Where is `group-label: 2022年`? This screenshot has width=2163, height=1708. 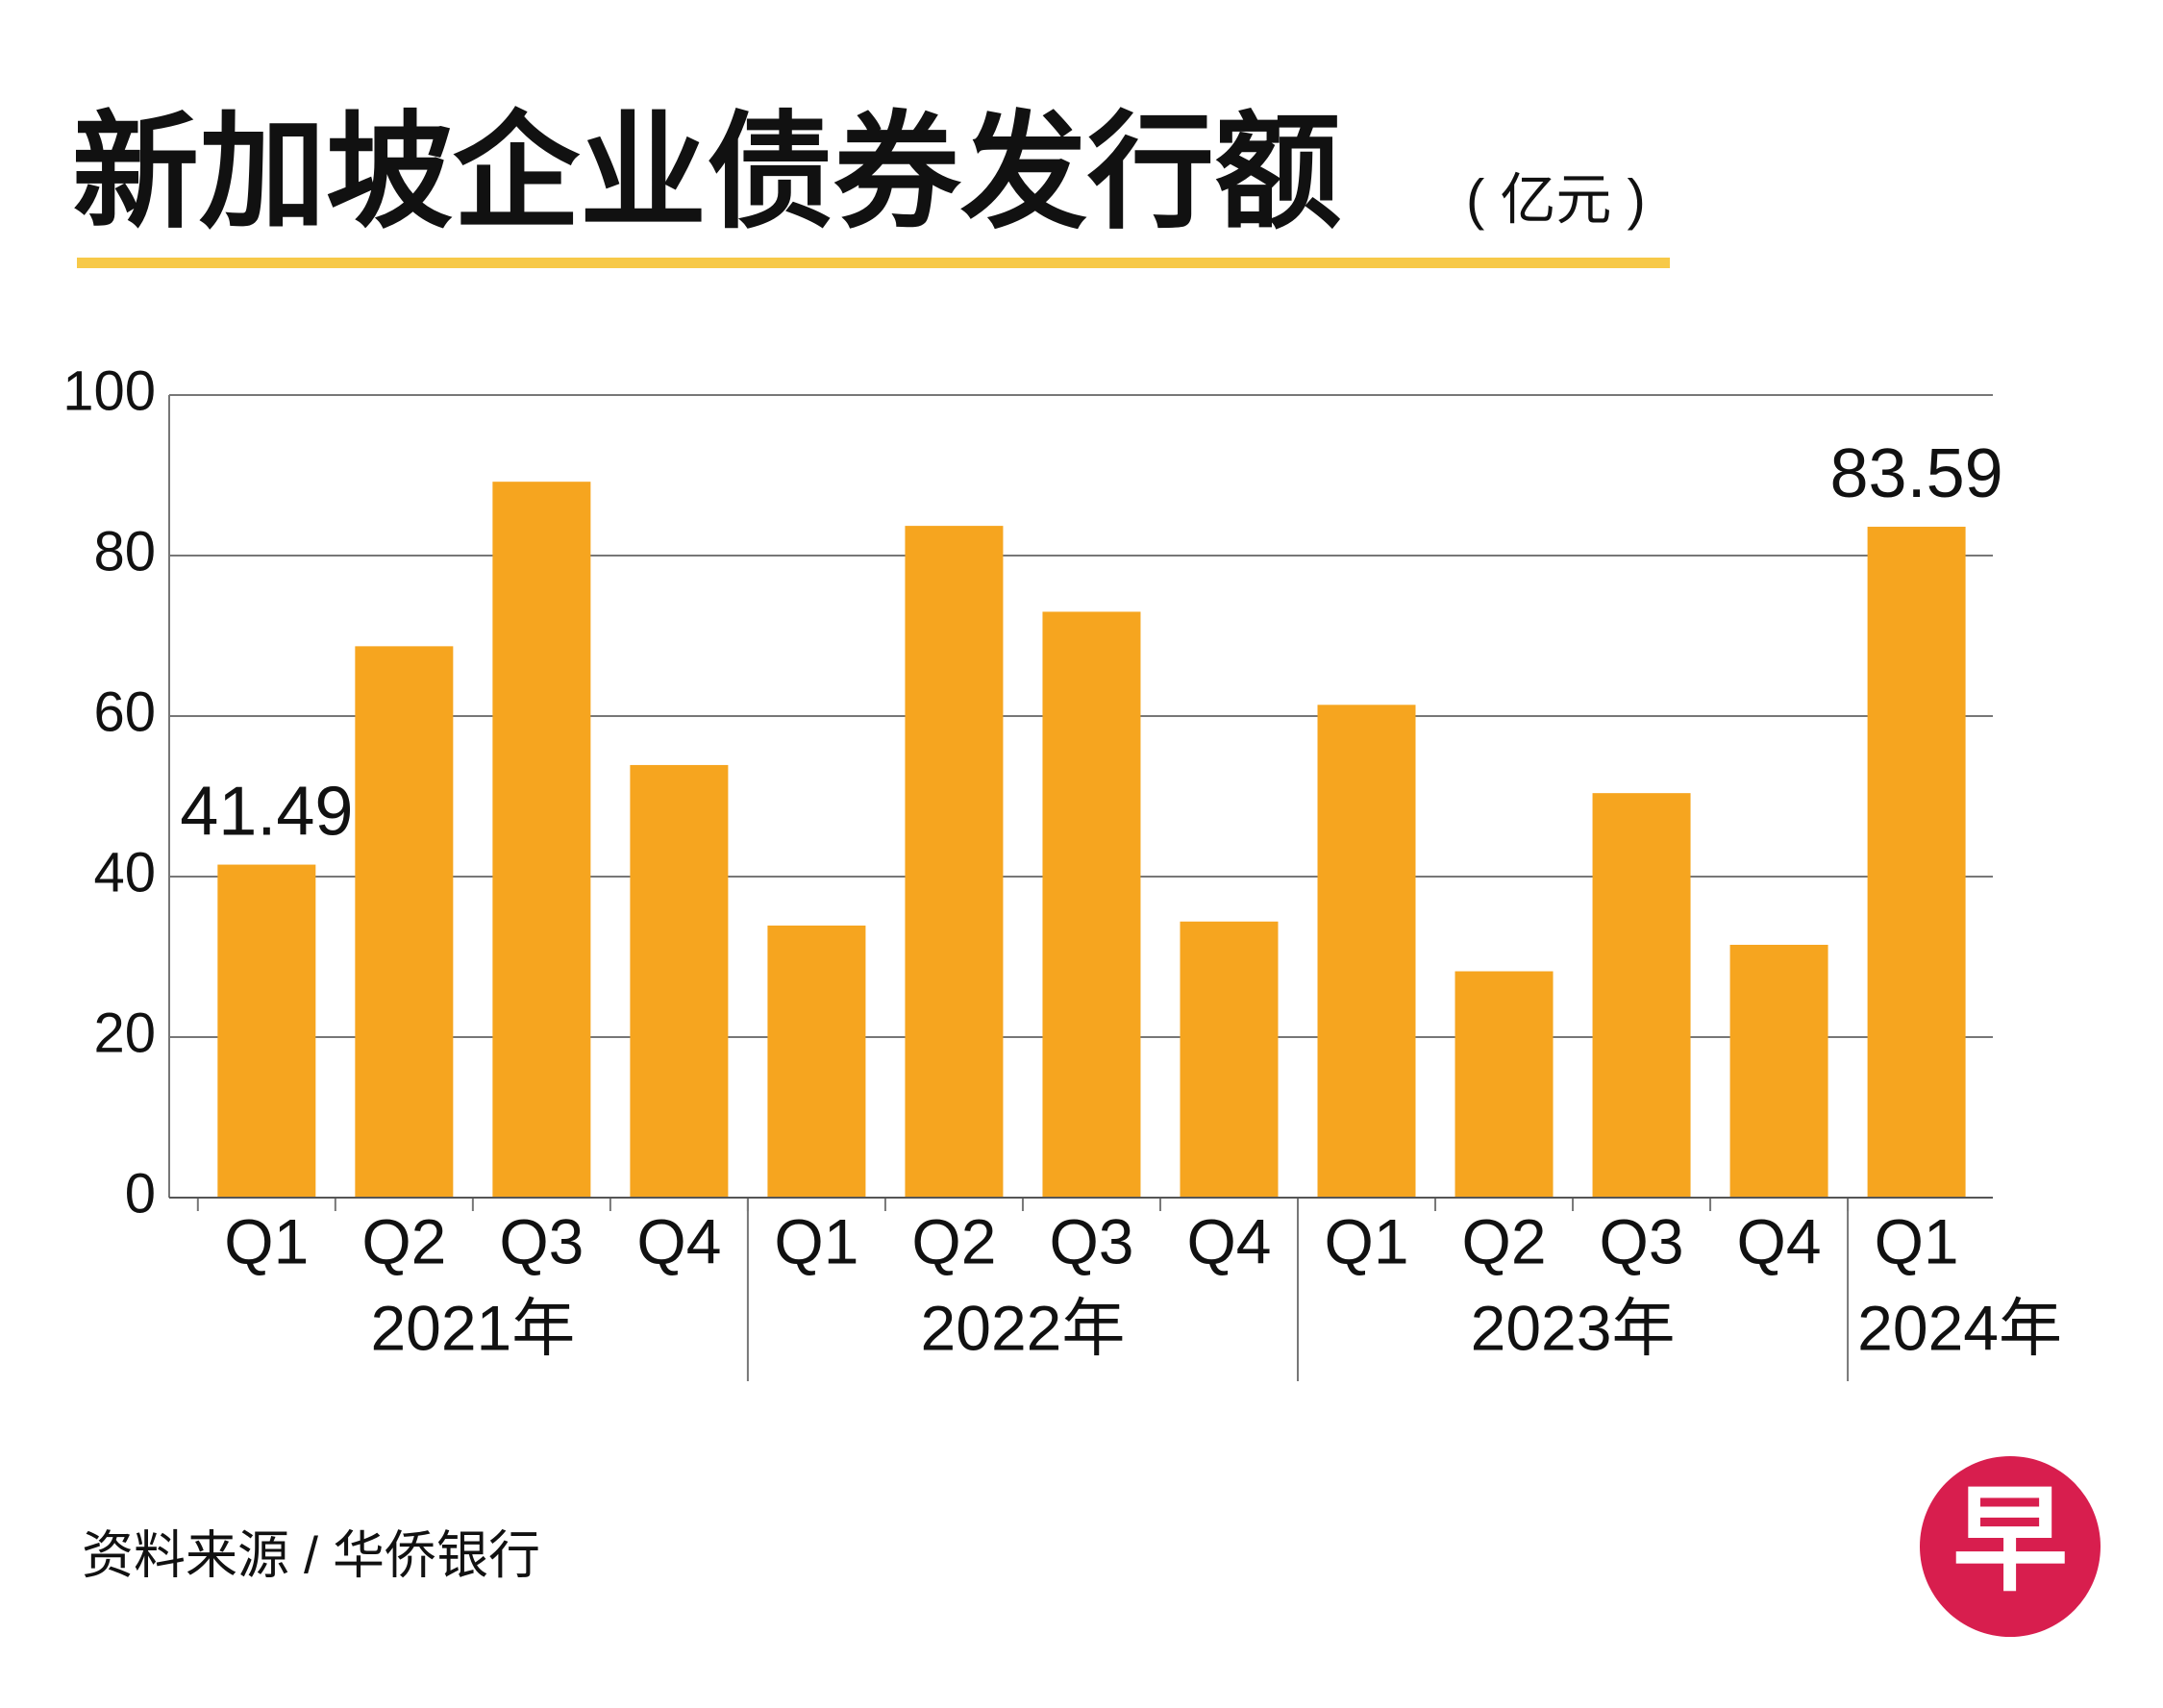
group-label: 2022年 is located at coordinates (1023, 1327).